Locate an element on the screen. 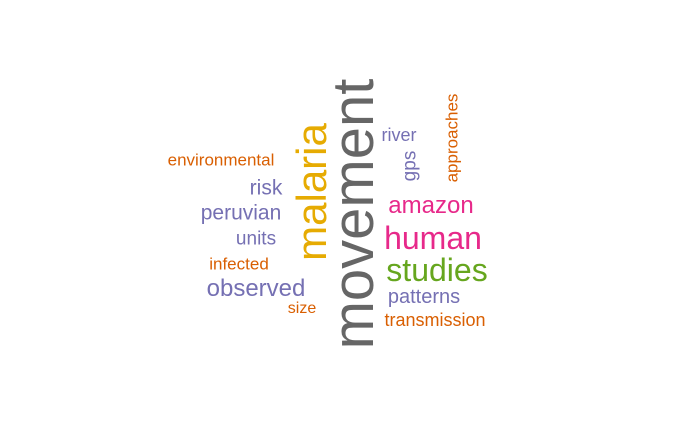 This screenshot has width=700, height=432. word-infected: infected is located at coordinates (239, 264).